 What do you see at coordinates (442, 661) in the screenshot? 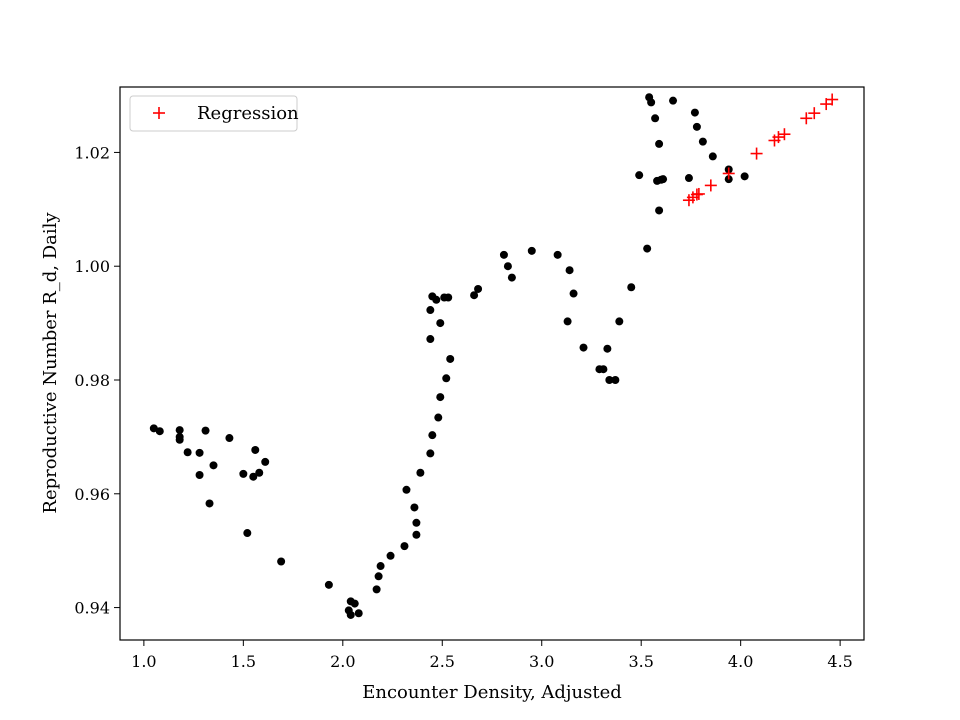
I see `x-tick-label: 2.5` at bounding box center [442, 661].